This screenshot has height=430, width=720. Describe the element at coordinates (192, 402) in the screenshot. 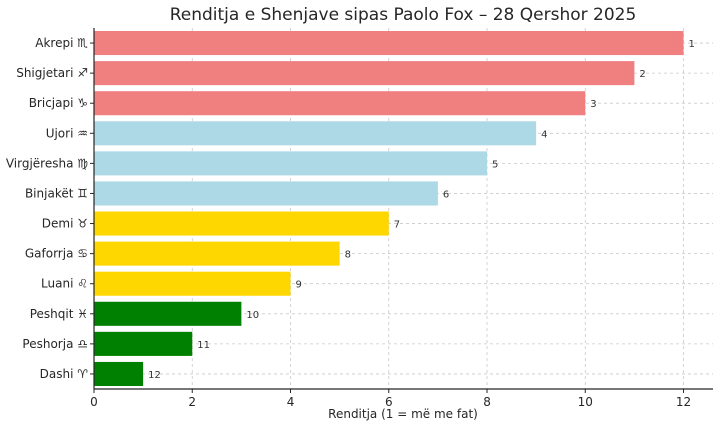

I see `x-tick-label: 2` at that location.